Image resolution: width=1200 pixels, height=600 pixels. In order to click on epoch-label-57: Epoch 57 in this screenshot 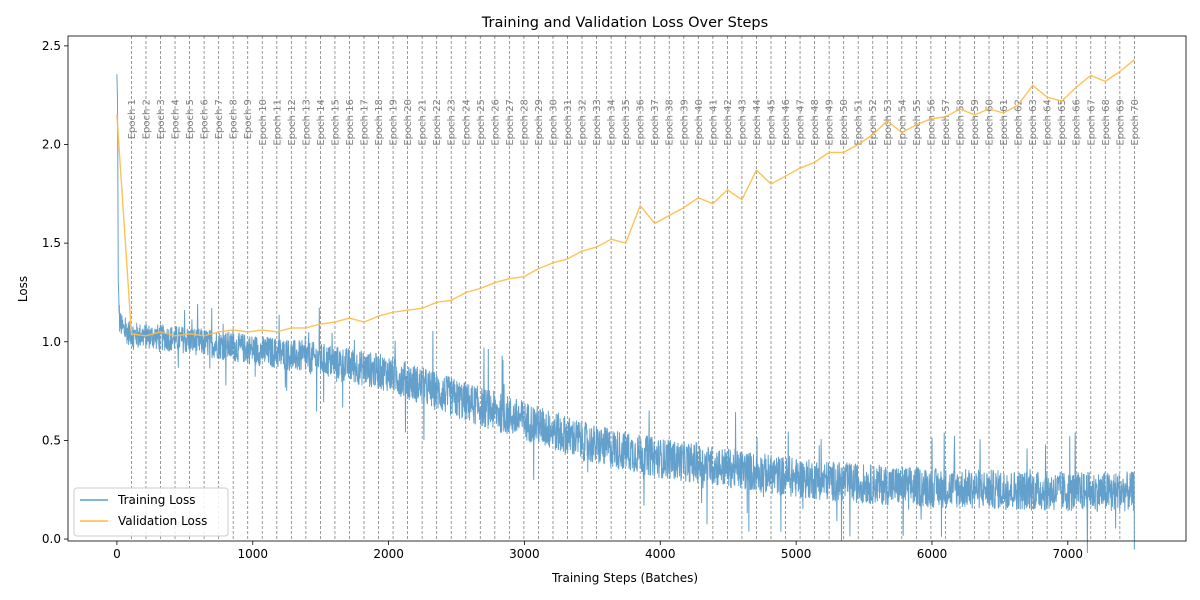, I will do `click(946, 122)`.